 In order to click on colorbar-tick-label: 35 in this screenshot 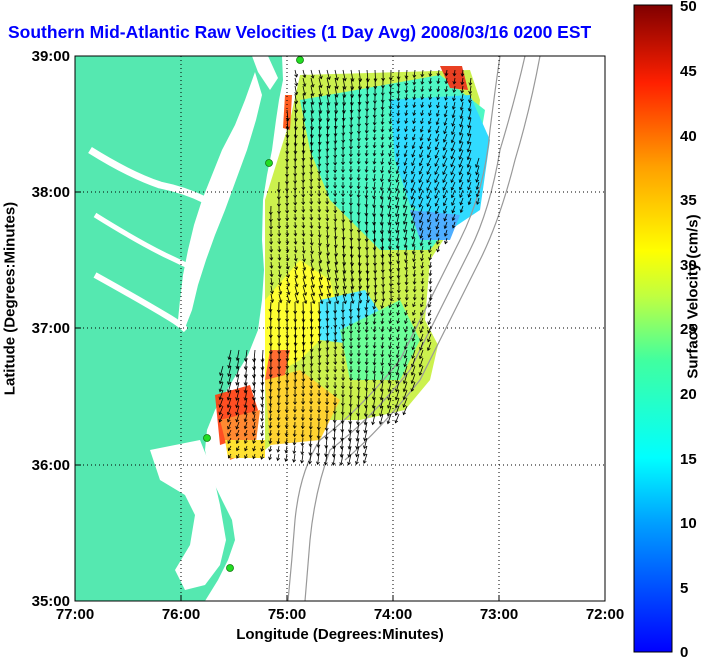, I will do `click(688, 200)`.